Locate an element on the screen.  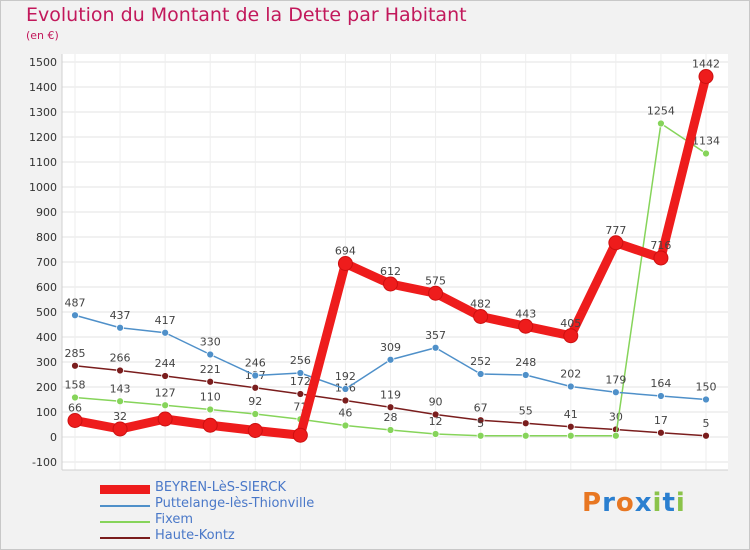
data-label: 143 is located at coordinates (120, 388).